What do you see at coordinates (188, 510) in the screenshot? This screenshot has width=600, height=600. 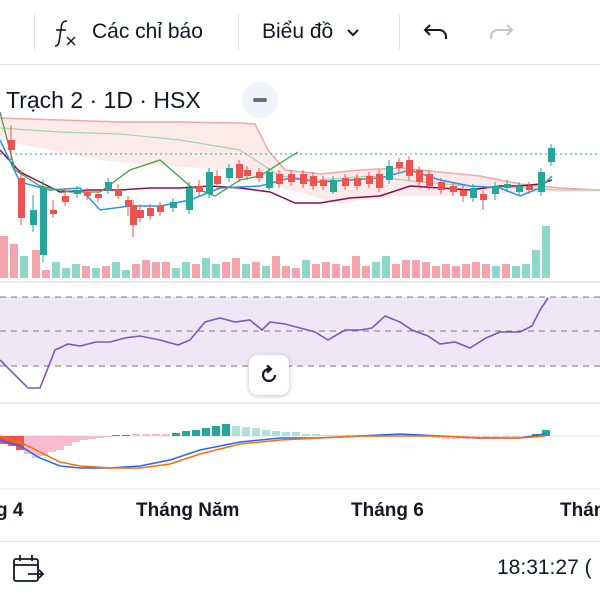 I see `time-axis-tick: Tháng Năm` at bounding box center [188, 510].